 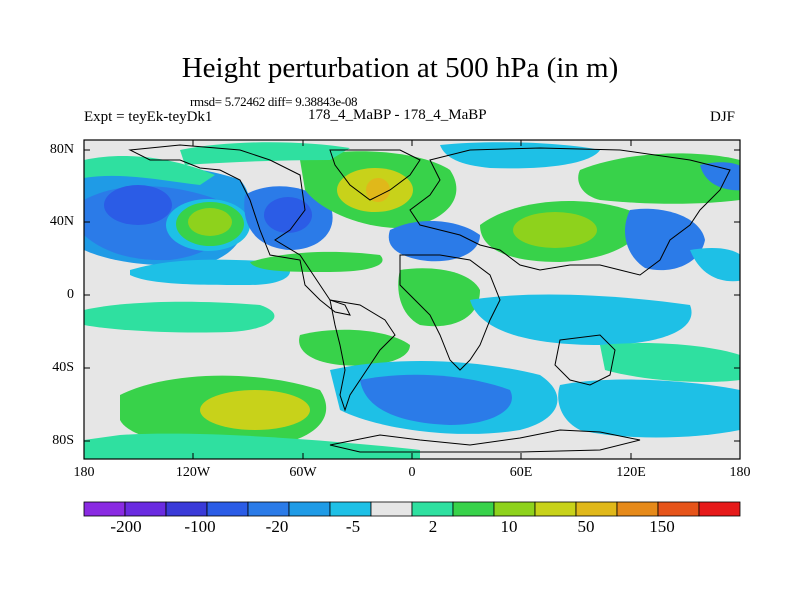 What do you see at coordinates (433, 526) in the screenshot?
I see `colorbar-label: 2` at bounding box center [433, 526].